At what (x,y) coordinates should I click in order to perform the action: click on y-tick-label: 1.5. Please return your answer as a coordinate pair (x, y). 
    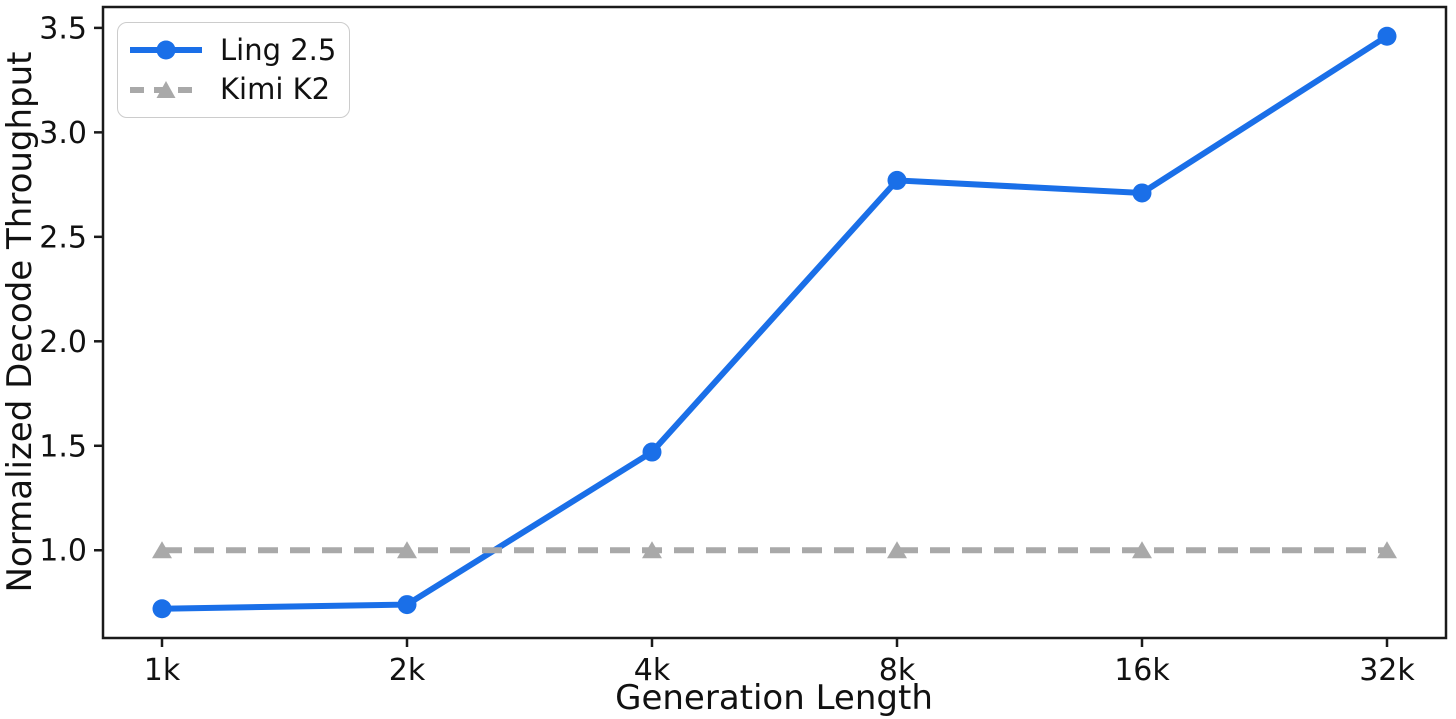
    Looking at the image, I should click on (63, 446).